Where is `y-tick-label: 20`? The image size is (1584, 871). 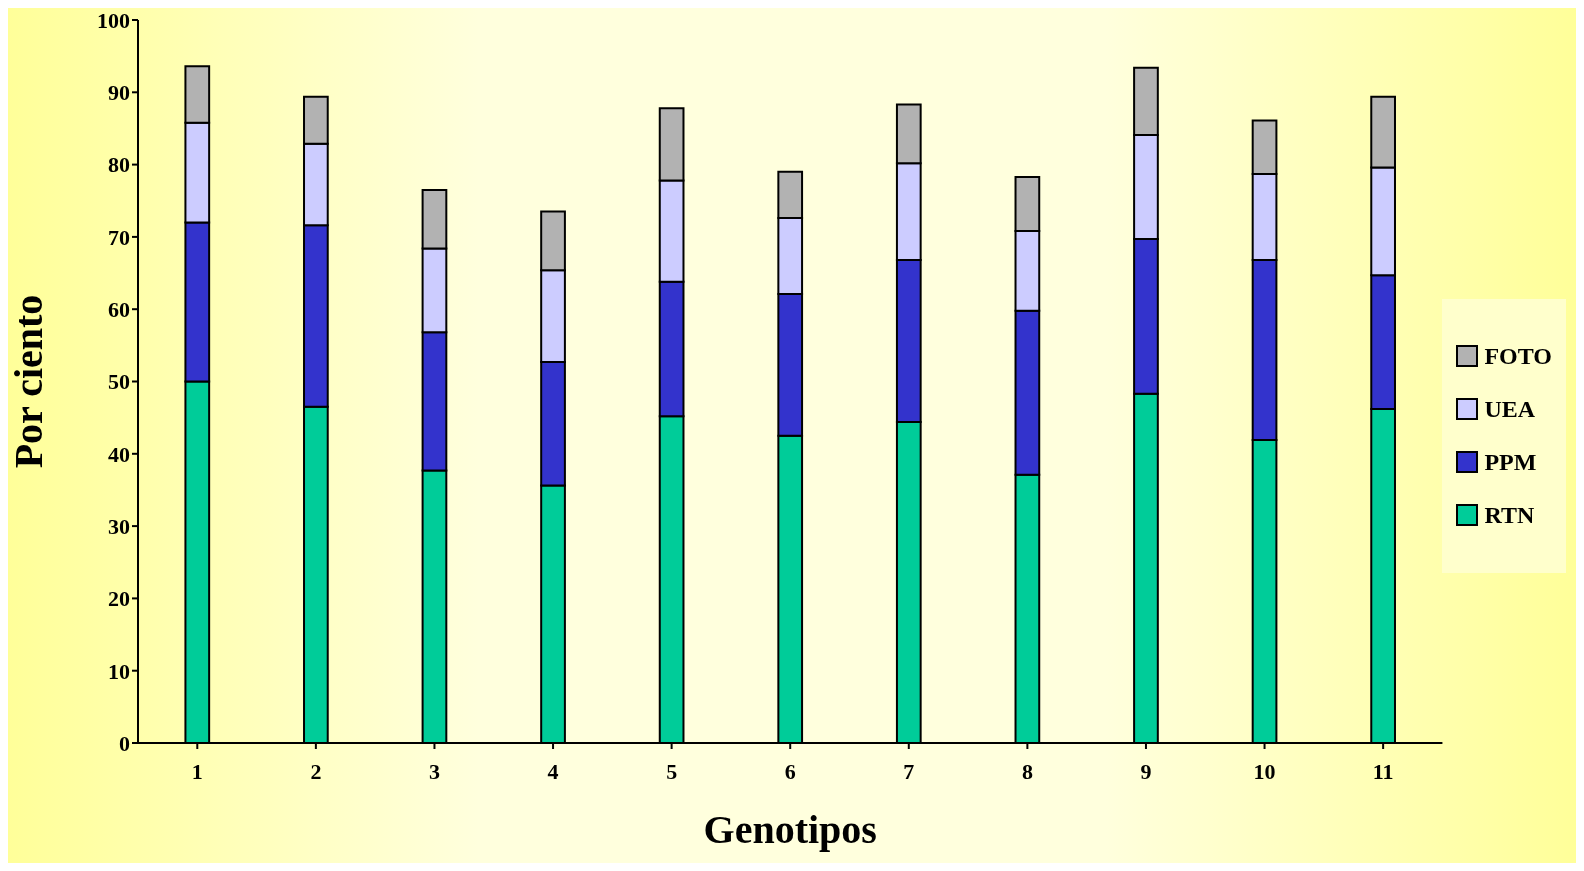
y-tick-label: 20 is located at coordinates (119, 599).